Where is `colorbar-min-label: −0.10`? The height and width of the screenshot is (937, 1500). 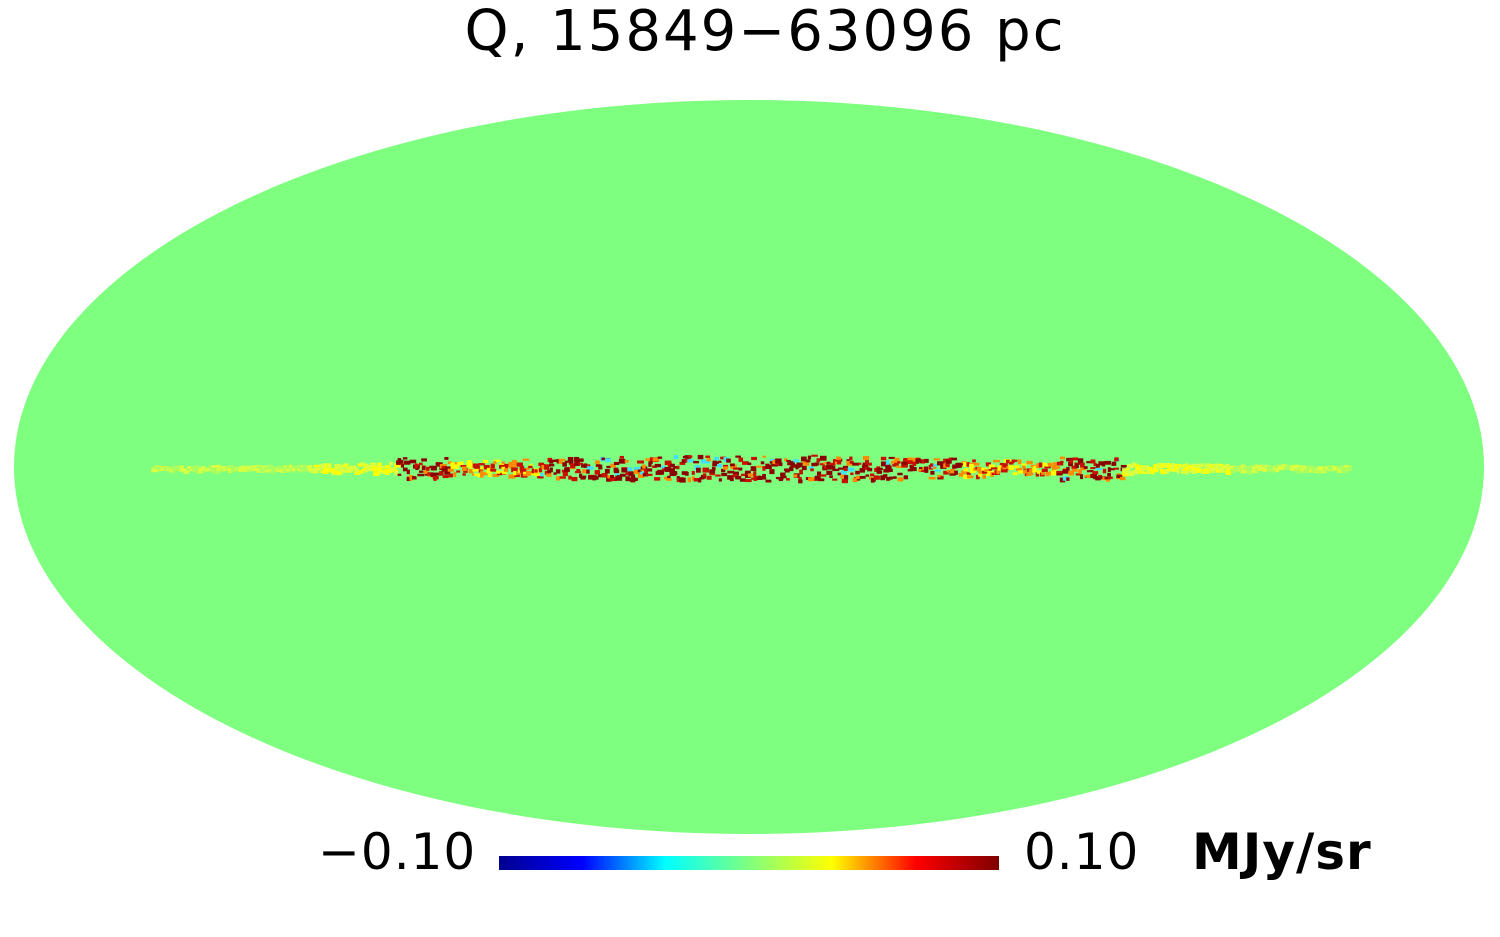
colorbar-min-label: −0.10 is located at coordinates (397, 852).